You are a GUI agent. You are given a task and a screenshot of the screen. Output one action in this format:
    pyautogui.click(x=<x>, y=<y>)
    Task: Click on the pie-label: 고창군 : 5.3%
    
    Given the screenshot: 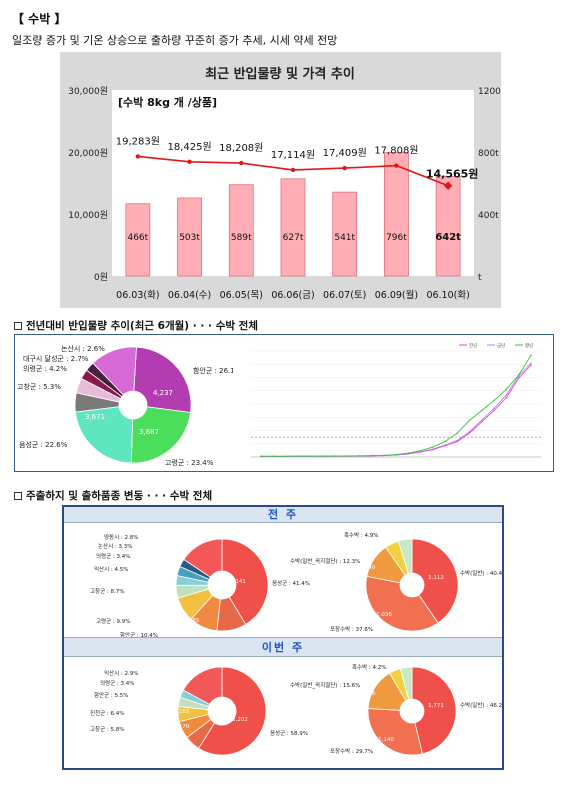 What is the action you would take?
    pyautogui.click(x=39, y=387)
    